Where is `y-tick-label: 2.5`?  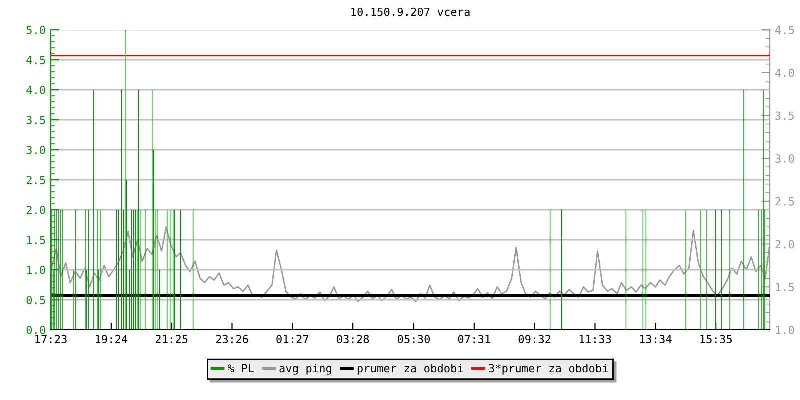
y-tick-label: 2.5 is located at coordinates (36, 180).